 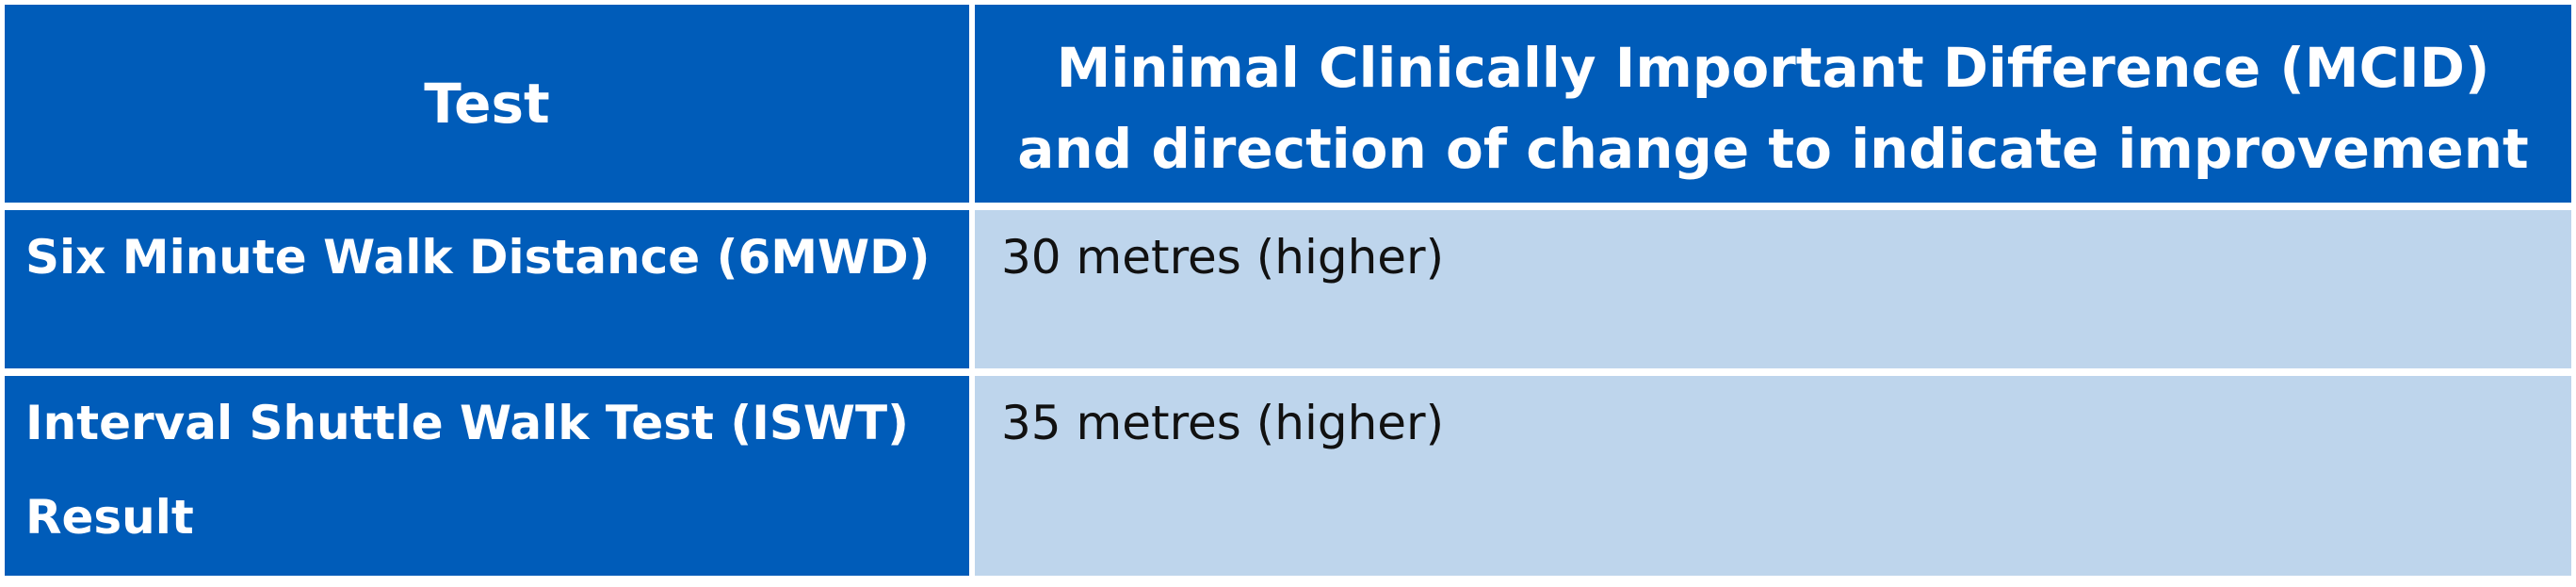 What do you see at coordinates (490, 104) in the screenshot?
I see `column-header-test: Test` at bounding box center [490, 104].